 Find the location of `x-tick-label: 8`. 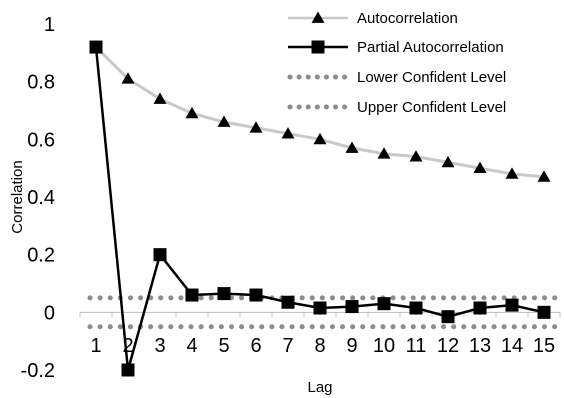

x-tick-label: 8 is located at coordinates (319, 346).